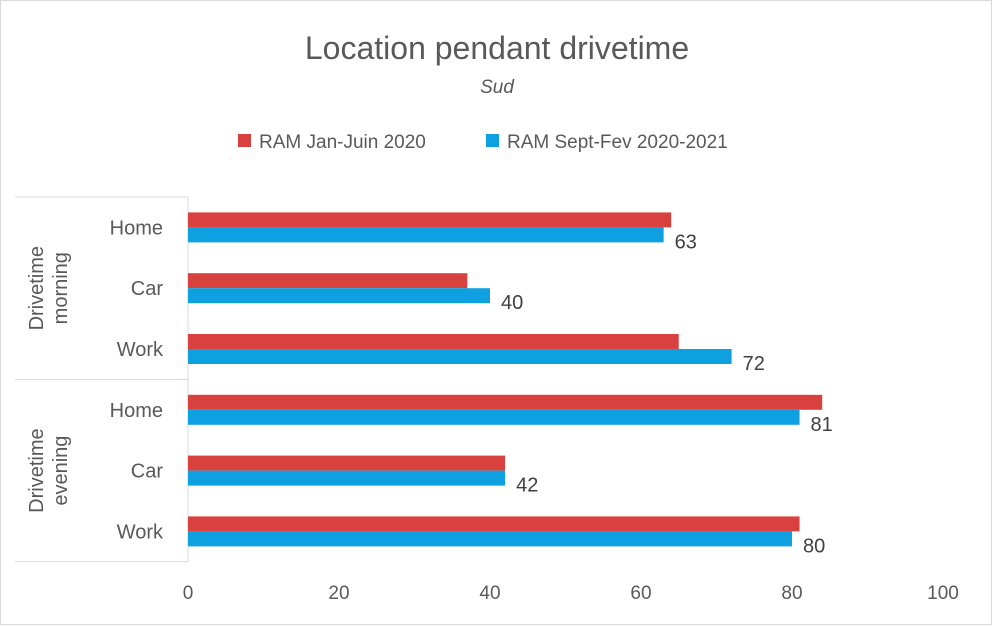  Describe the element at coordinates (102, 379) in the screenshot. I see `category-axis-lines` at that location.